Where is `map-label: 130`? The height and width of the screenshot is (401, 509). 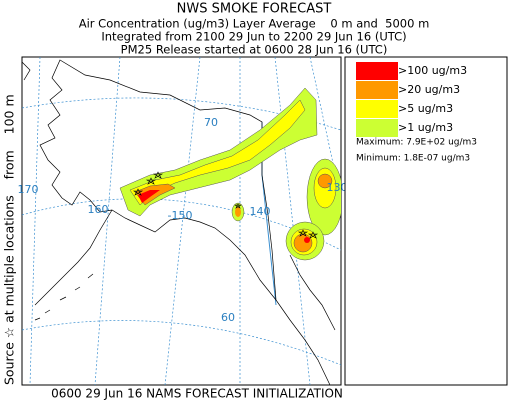
map-label: 130 is located at coordinates (337, 187).